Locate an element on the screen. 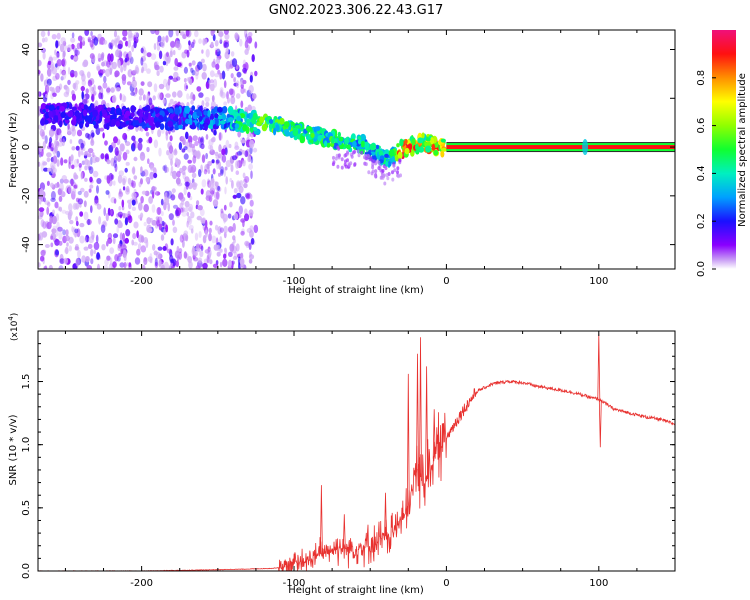 Image resolution: width=750 pixels, height=600 pixels. carrier-band-core is located at coordinates (560, 147).